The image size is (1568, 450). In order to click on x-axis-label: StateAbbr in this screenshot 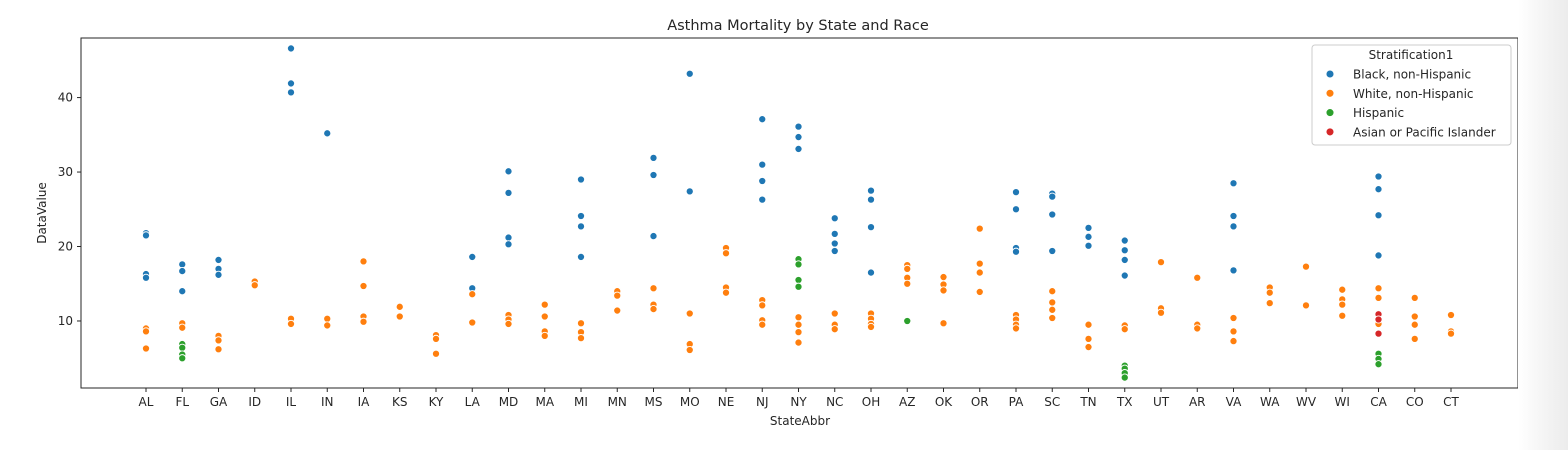, I will do `click(800, 421)`.